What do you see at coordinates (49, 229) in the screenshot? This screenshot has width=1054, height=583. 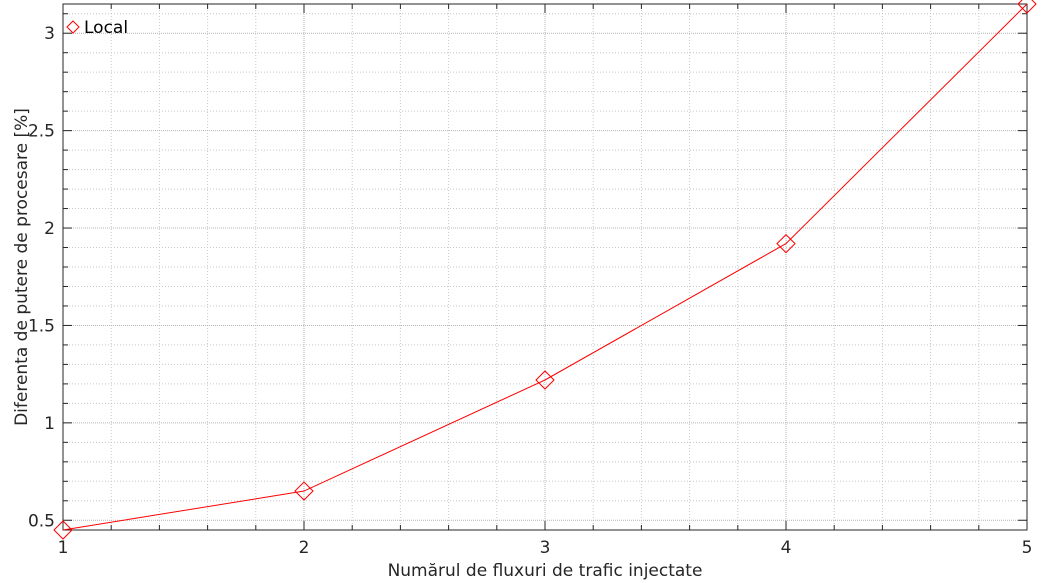 I see `y-tick-label: 2` at bounding box center [49, 229].